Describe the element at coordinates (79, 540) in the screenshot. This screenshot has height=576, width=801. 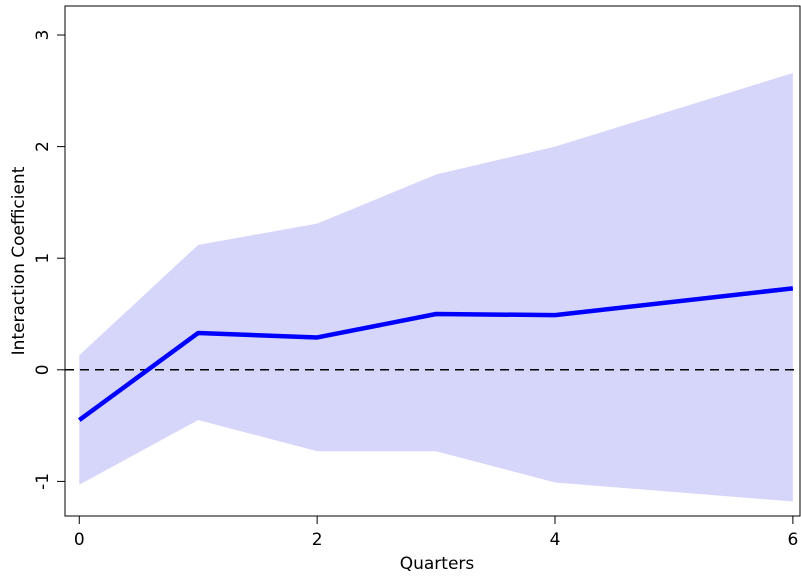
I see `x-tick-label: 0` at that location.